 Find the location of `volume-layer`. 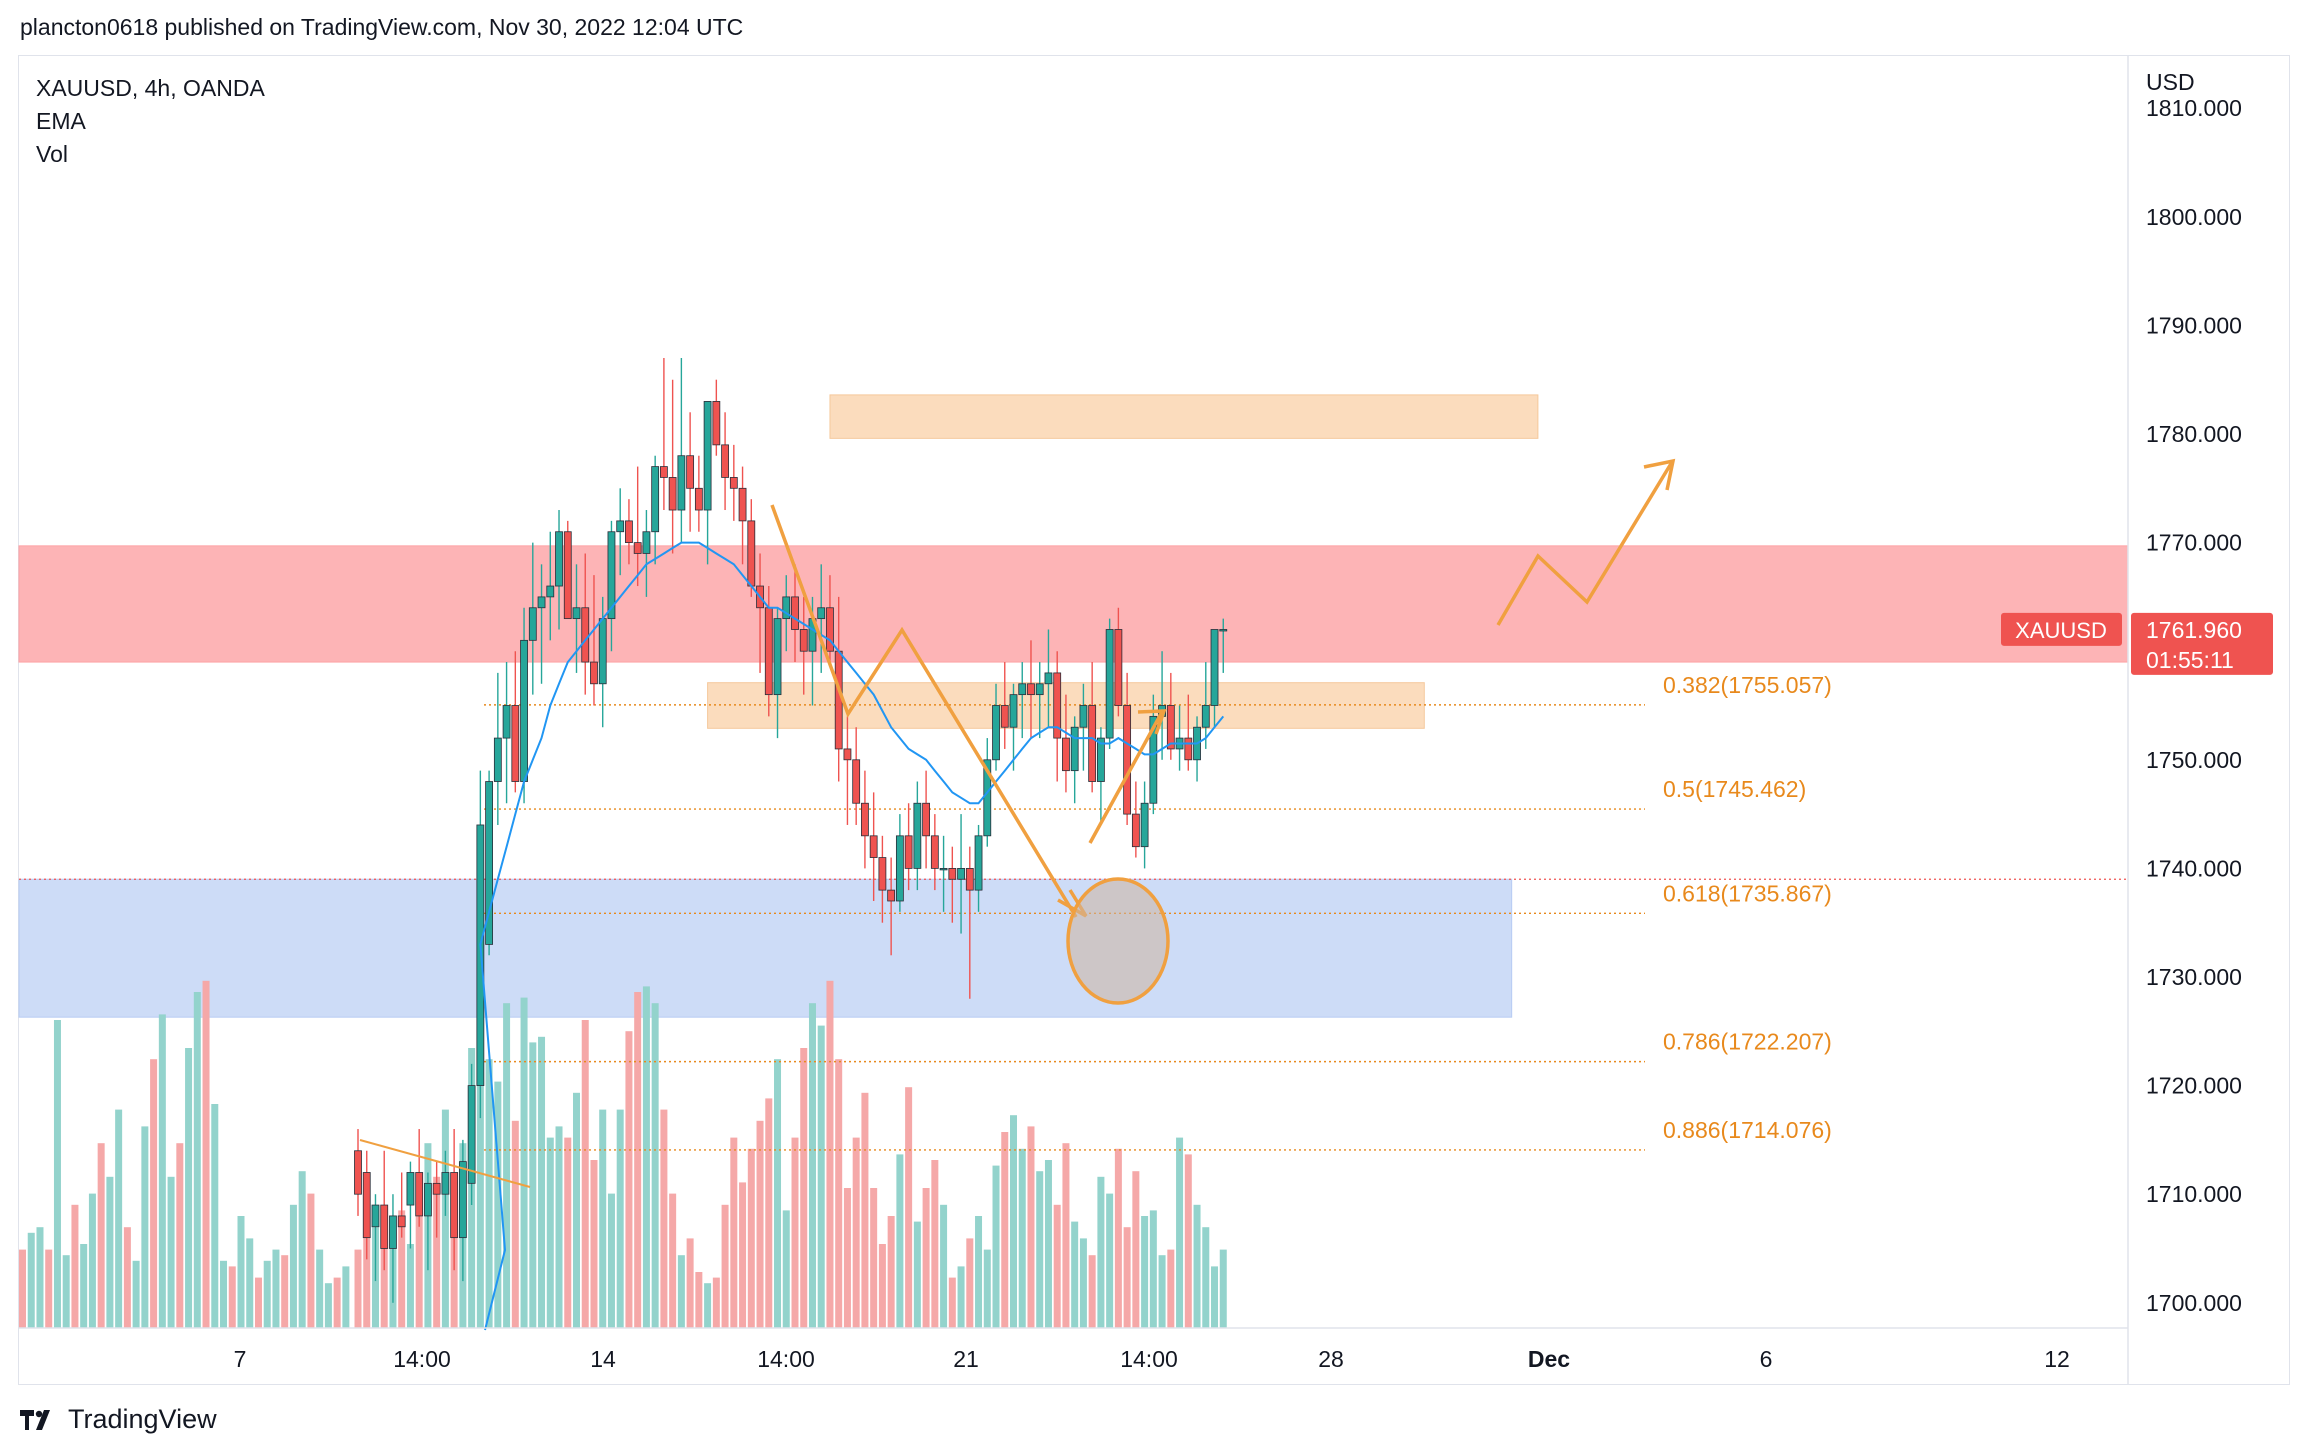

volume-layer is located at coordinates (623, 1154).